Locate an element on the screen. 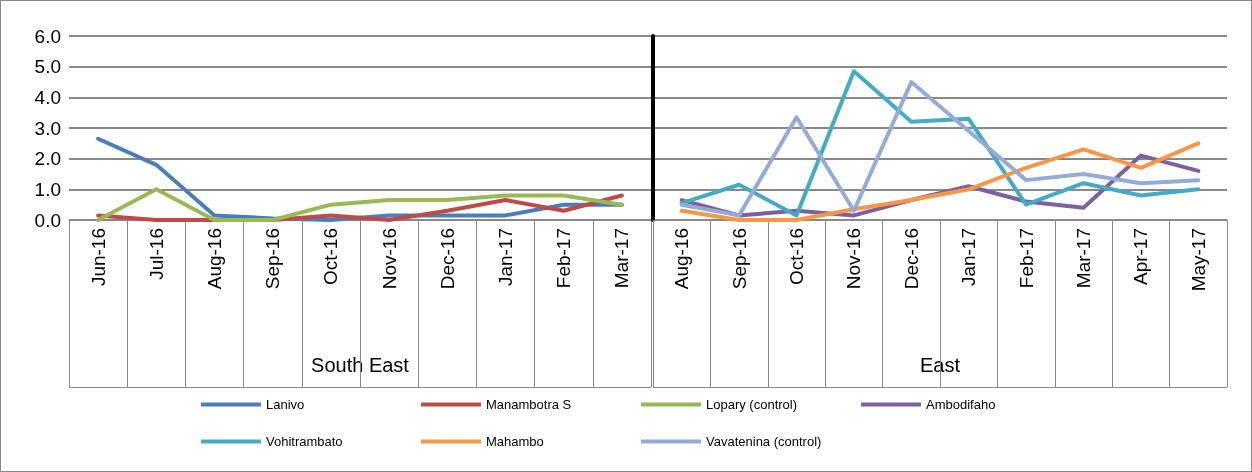 The width and height of the screenshot is (1252, 472). y-tick-label: 0.0 is located at coordinates (47, 220).